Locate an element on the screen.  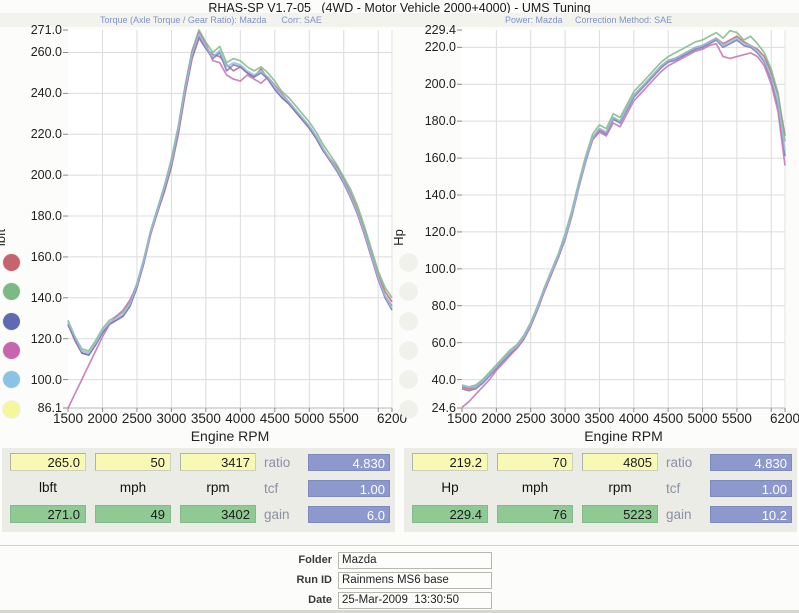
speed-cursor-value: 50 is located at coordinates (133, 462).